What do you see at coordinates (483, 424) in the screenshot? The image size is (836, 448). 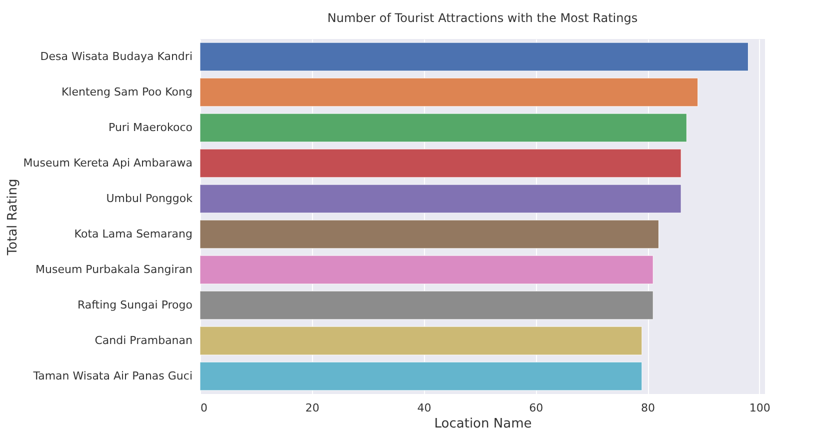 I see `x-axis-title: Location Name` at bounding box center [483, 424].